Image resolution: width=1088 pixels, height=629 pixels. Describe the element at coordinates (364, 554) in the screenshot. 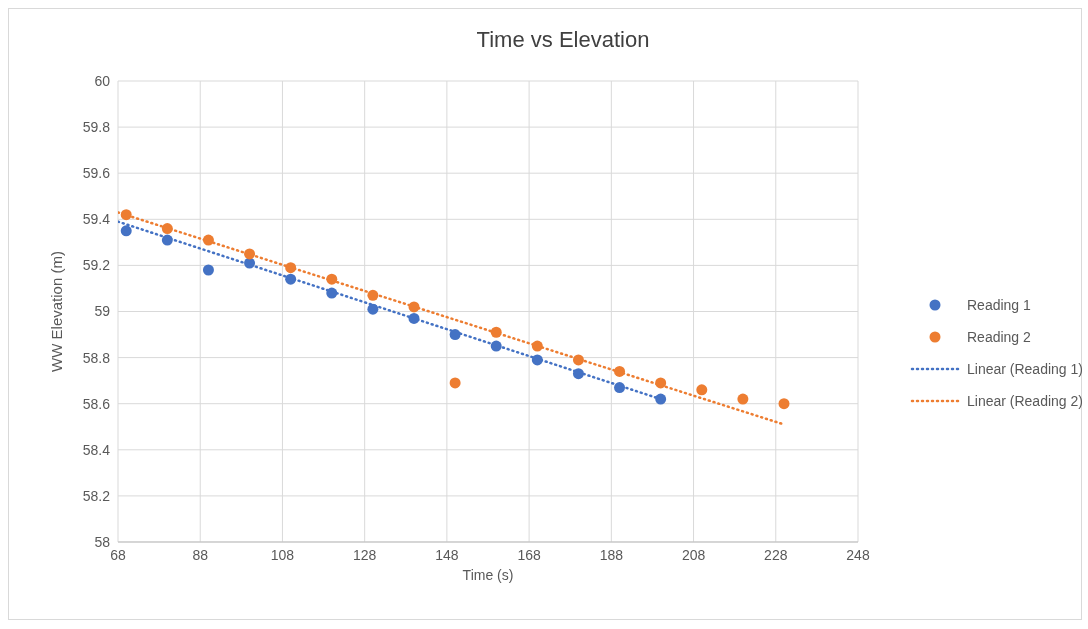

I see `x-tick-label: 128` at that location.